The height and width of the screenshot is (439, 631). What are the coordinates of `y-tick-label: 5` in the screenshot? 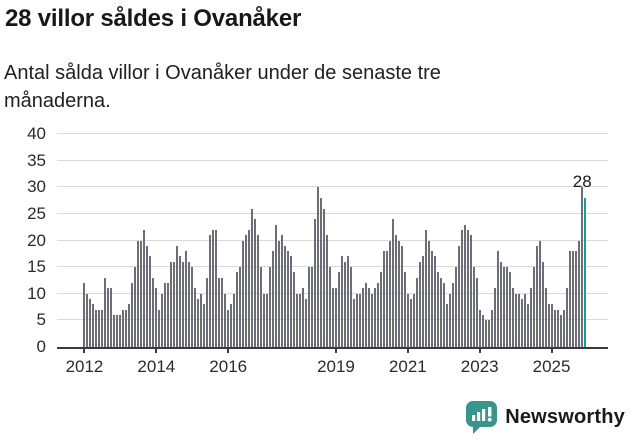 It's located at (41, 320).